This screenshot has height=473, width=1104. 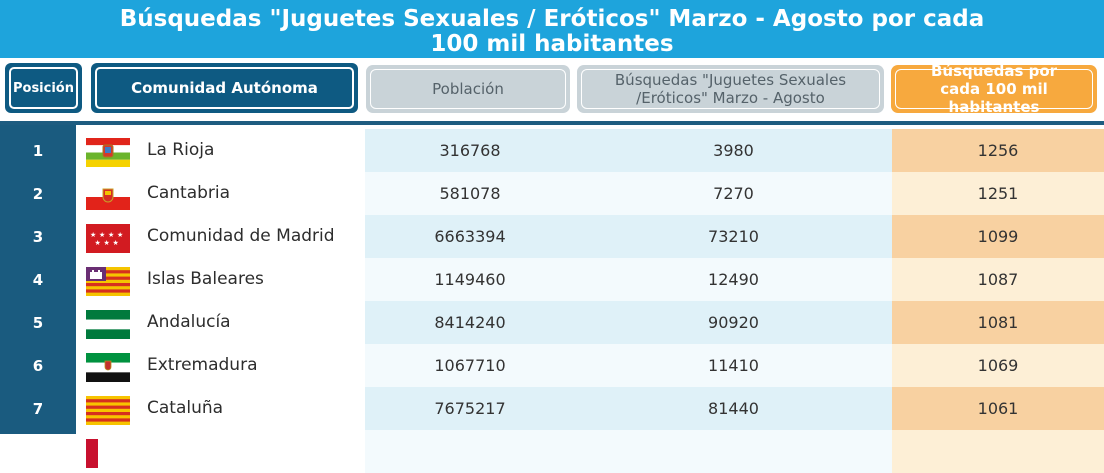 What do you see at coordinates (108, 281) in the screenshot?
I see `flag-baleares-icon` at bounding box center [108, 281].